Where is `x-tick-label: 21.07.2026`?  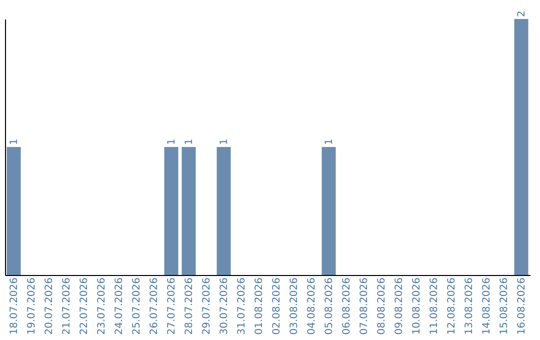
x-tick-label: 21.07.2026 is located at coordinates (66, 306).